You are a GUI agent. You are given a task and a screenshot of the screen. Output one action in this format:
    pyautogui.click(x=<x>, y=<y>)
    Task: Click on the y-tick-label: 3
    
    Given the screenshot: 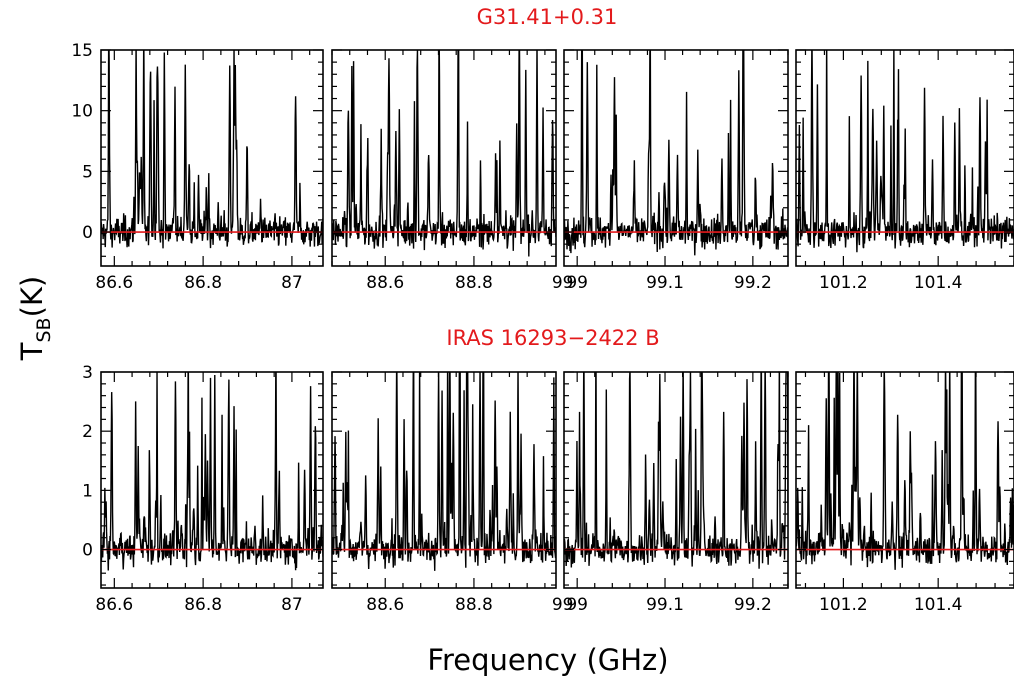 What is the action you would take?
    pyautogui.click(x=87, y=373)
    